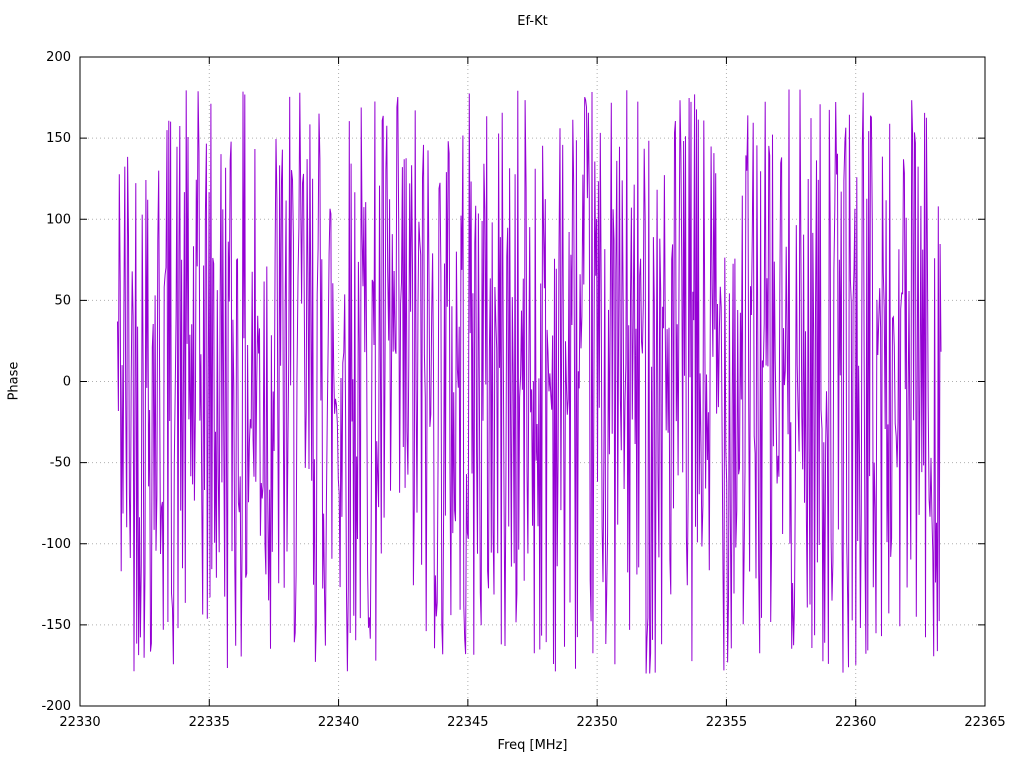  What do you see at coordinates (338, 722) in the screenshot?
I see `x-tick-label: 22340` at bounding box center [338, 722].